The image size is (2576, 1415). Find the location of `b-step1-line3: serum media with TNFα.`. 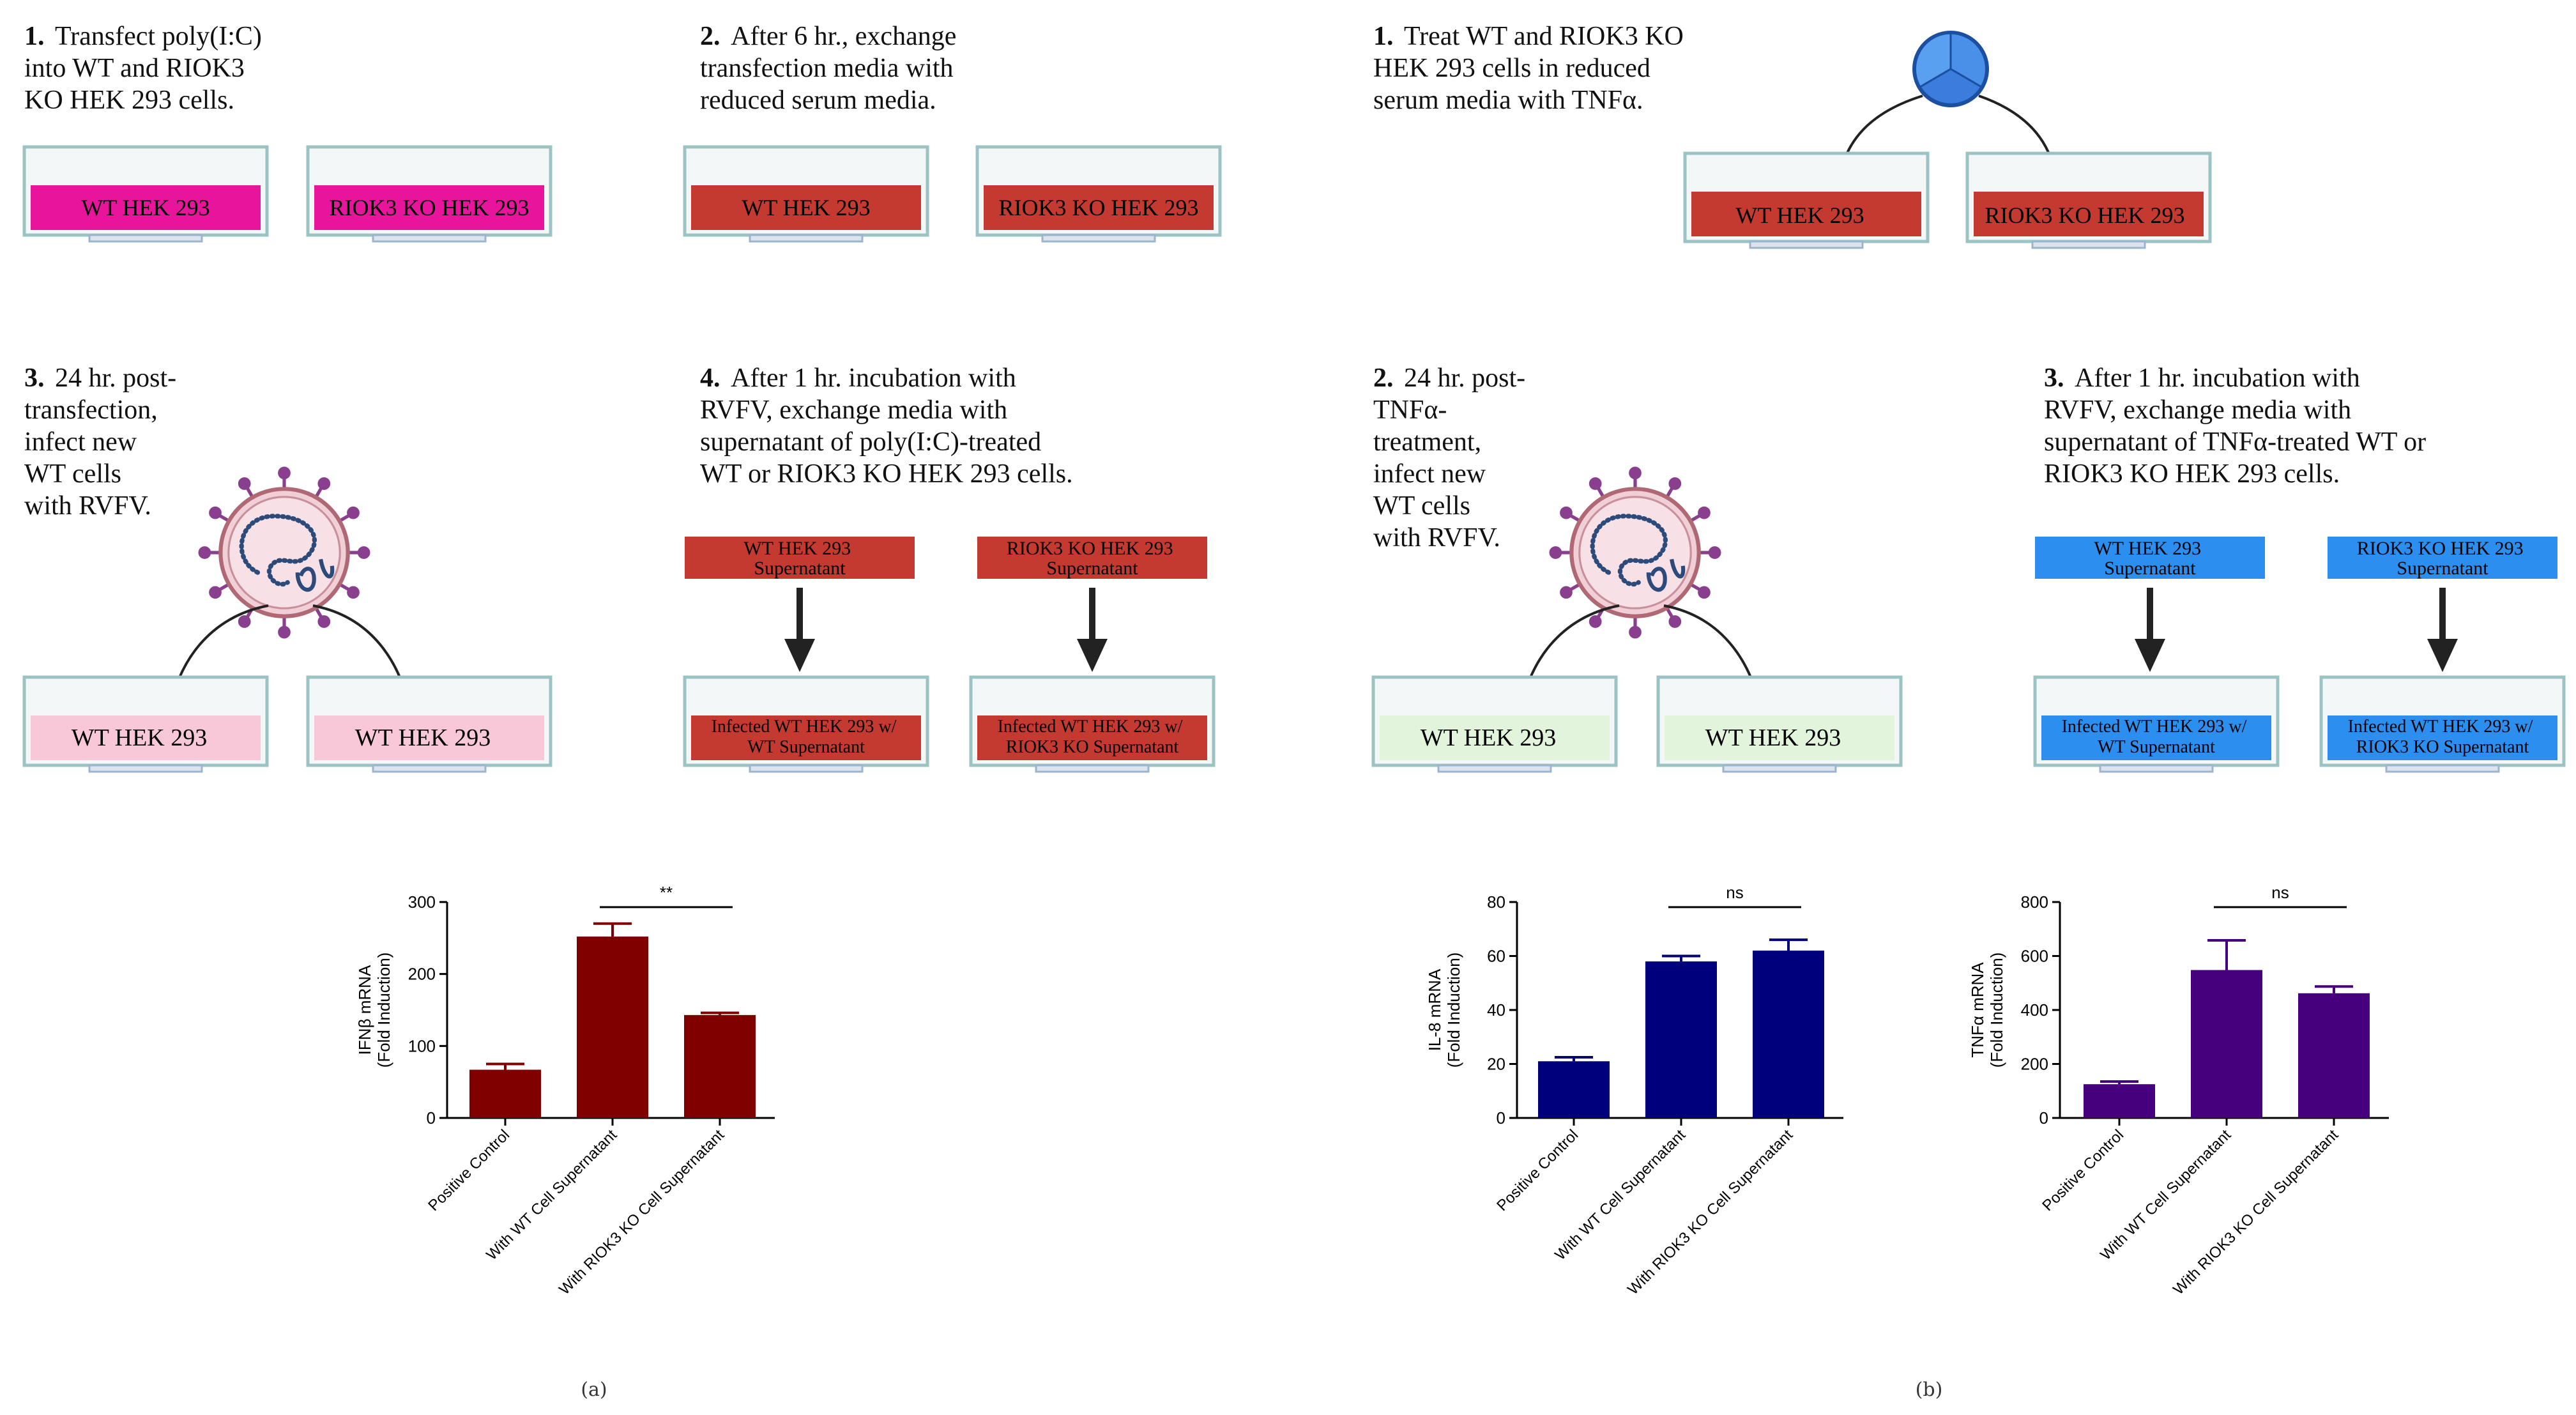

b-step1-line3: serum media with TNFα. is located at coordinates (1508, 101).